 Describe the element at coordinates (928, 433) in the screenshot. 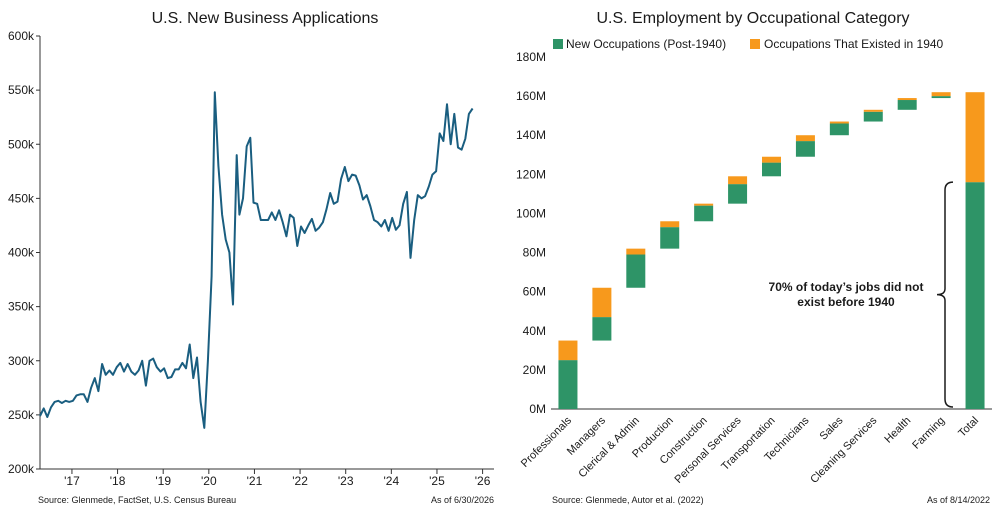

I see `right-x-tick-label: Farming` at that location.